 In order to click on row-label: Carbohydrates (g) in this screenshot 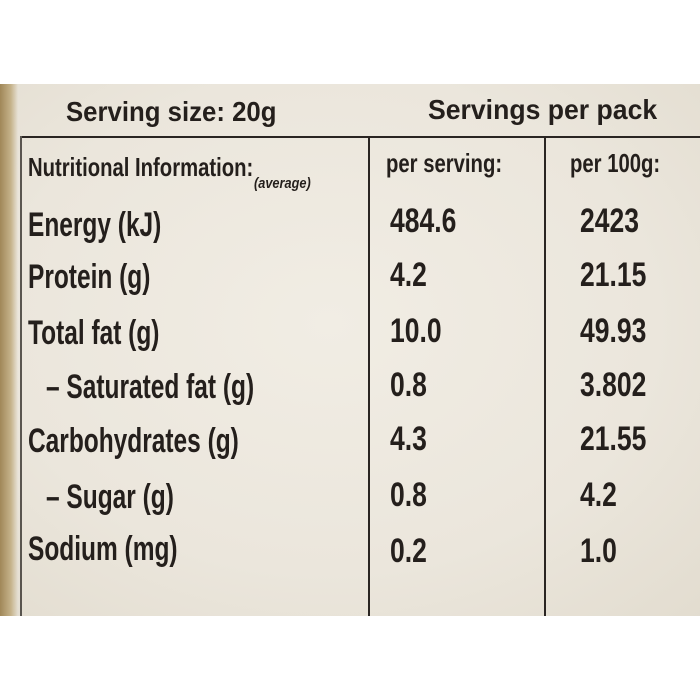, I will do `click(133, 441)`.